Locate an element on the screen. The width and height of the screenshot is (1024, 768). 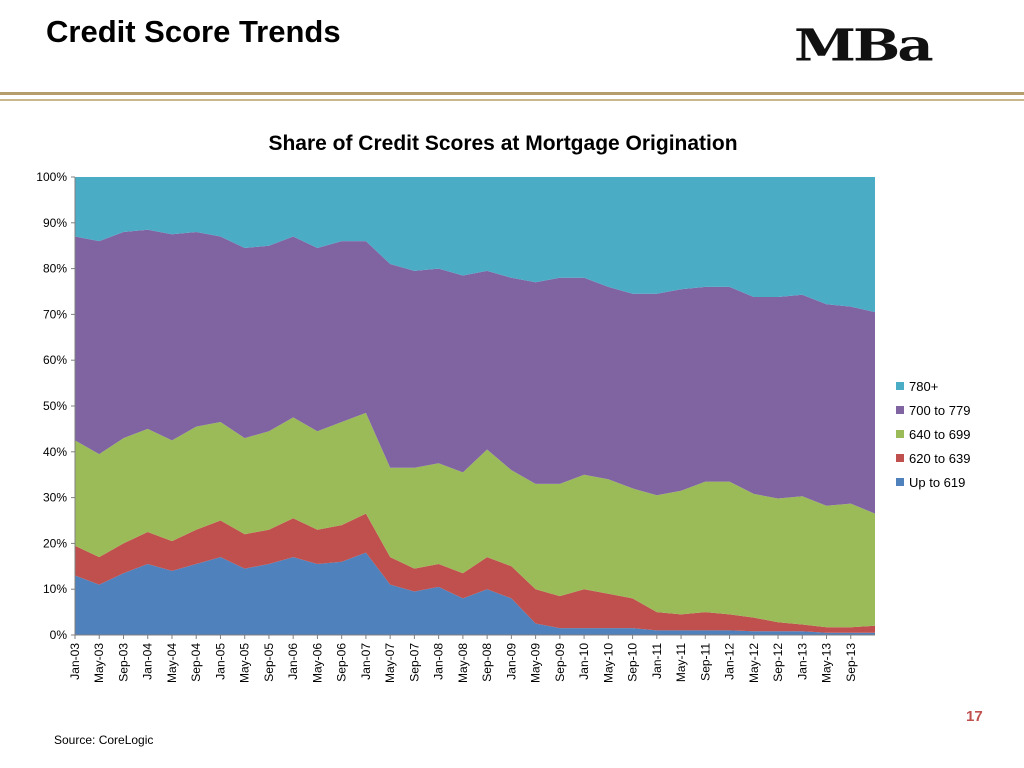
x-tick-label: Jan-09 is located at coordinates (511, 661).